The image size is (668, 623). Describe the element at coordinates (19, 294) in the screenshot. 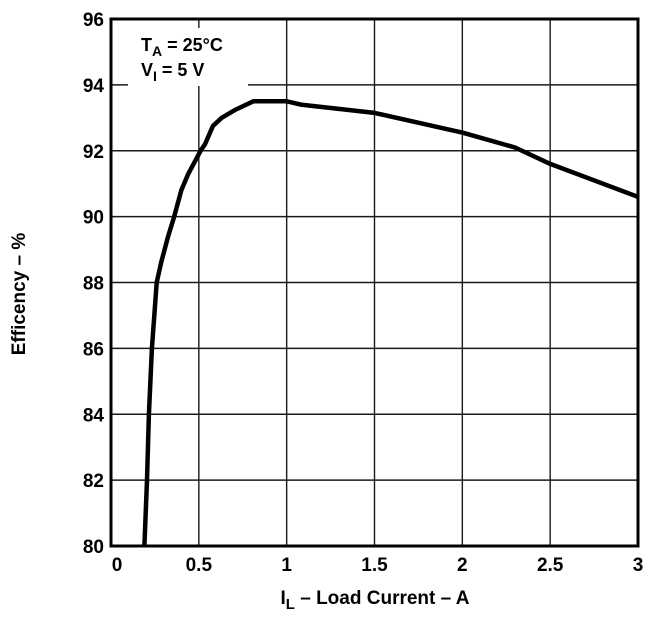

I see `y-axis-label: Efficency – %` at that location.